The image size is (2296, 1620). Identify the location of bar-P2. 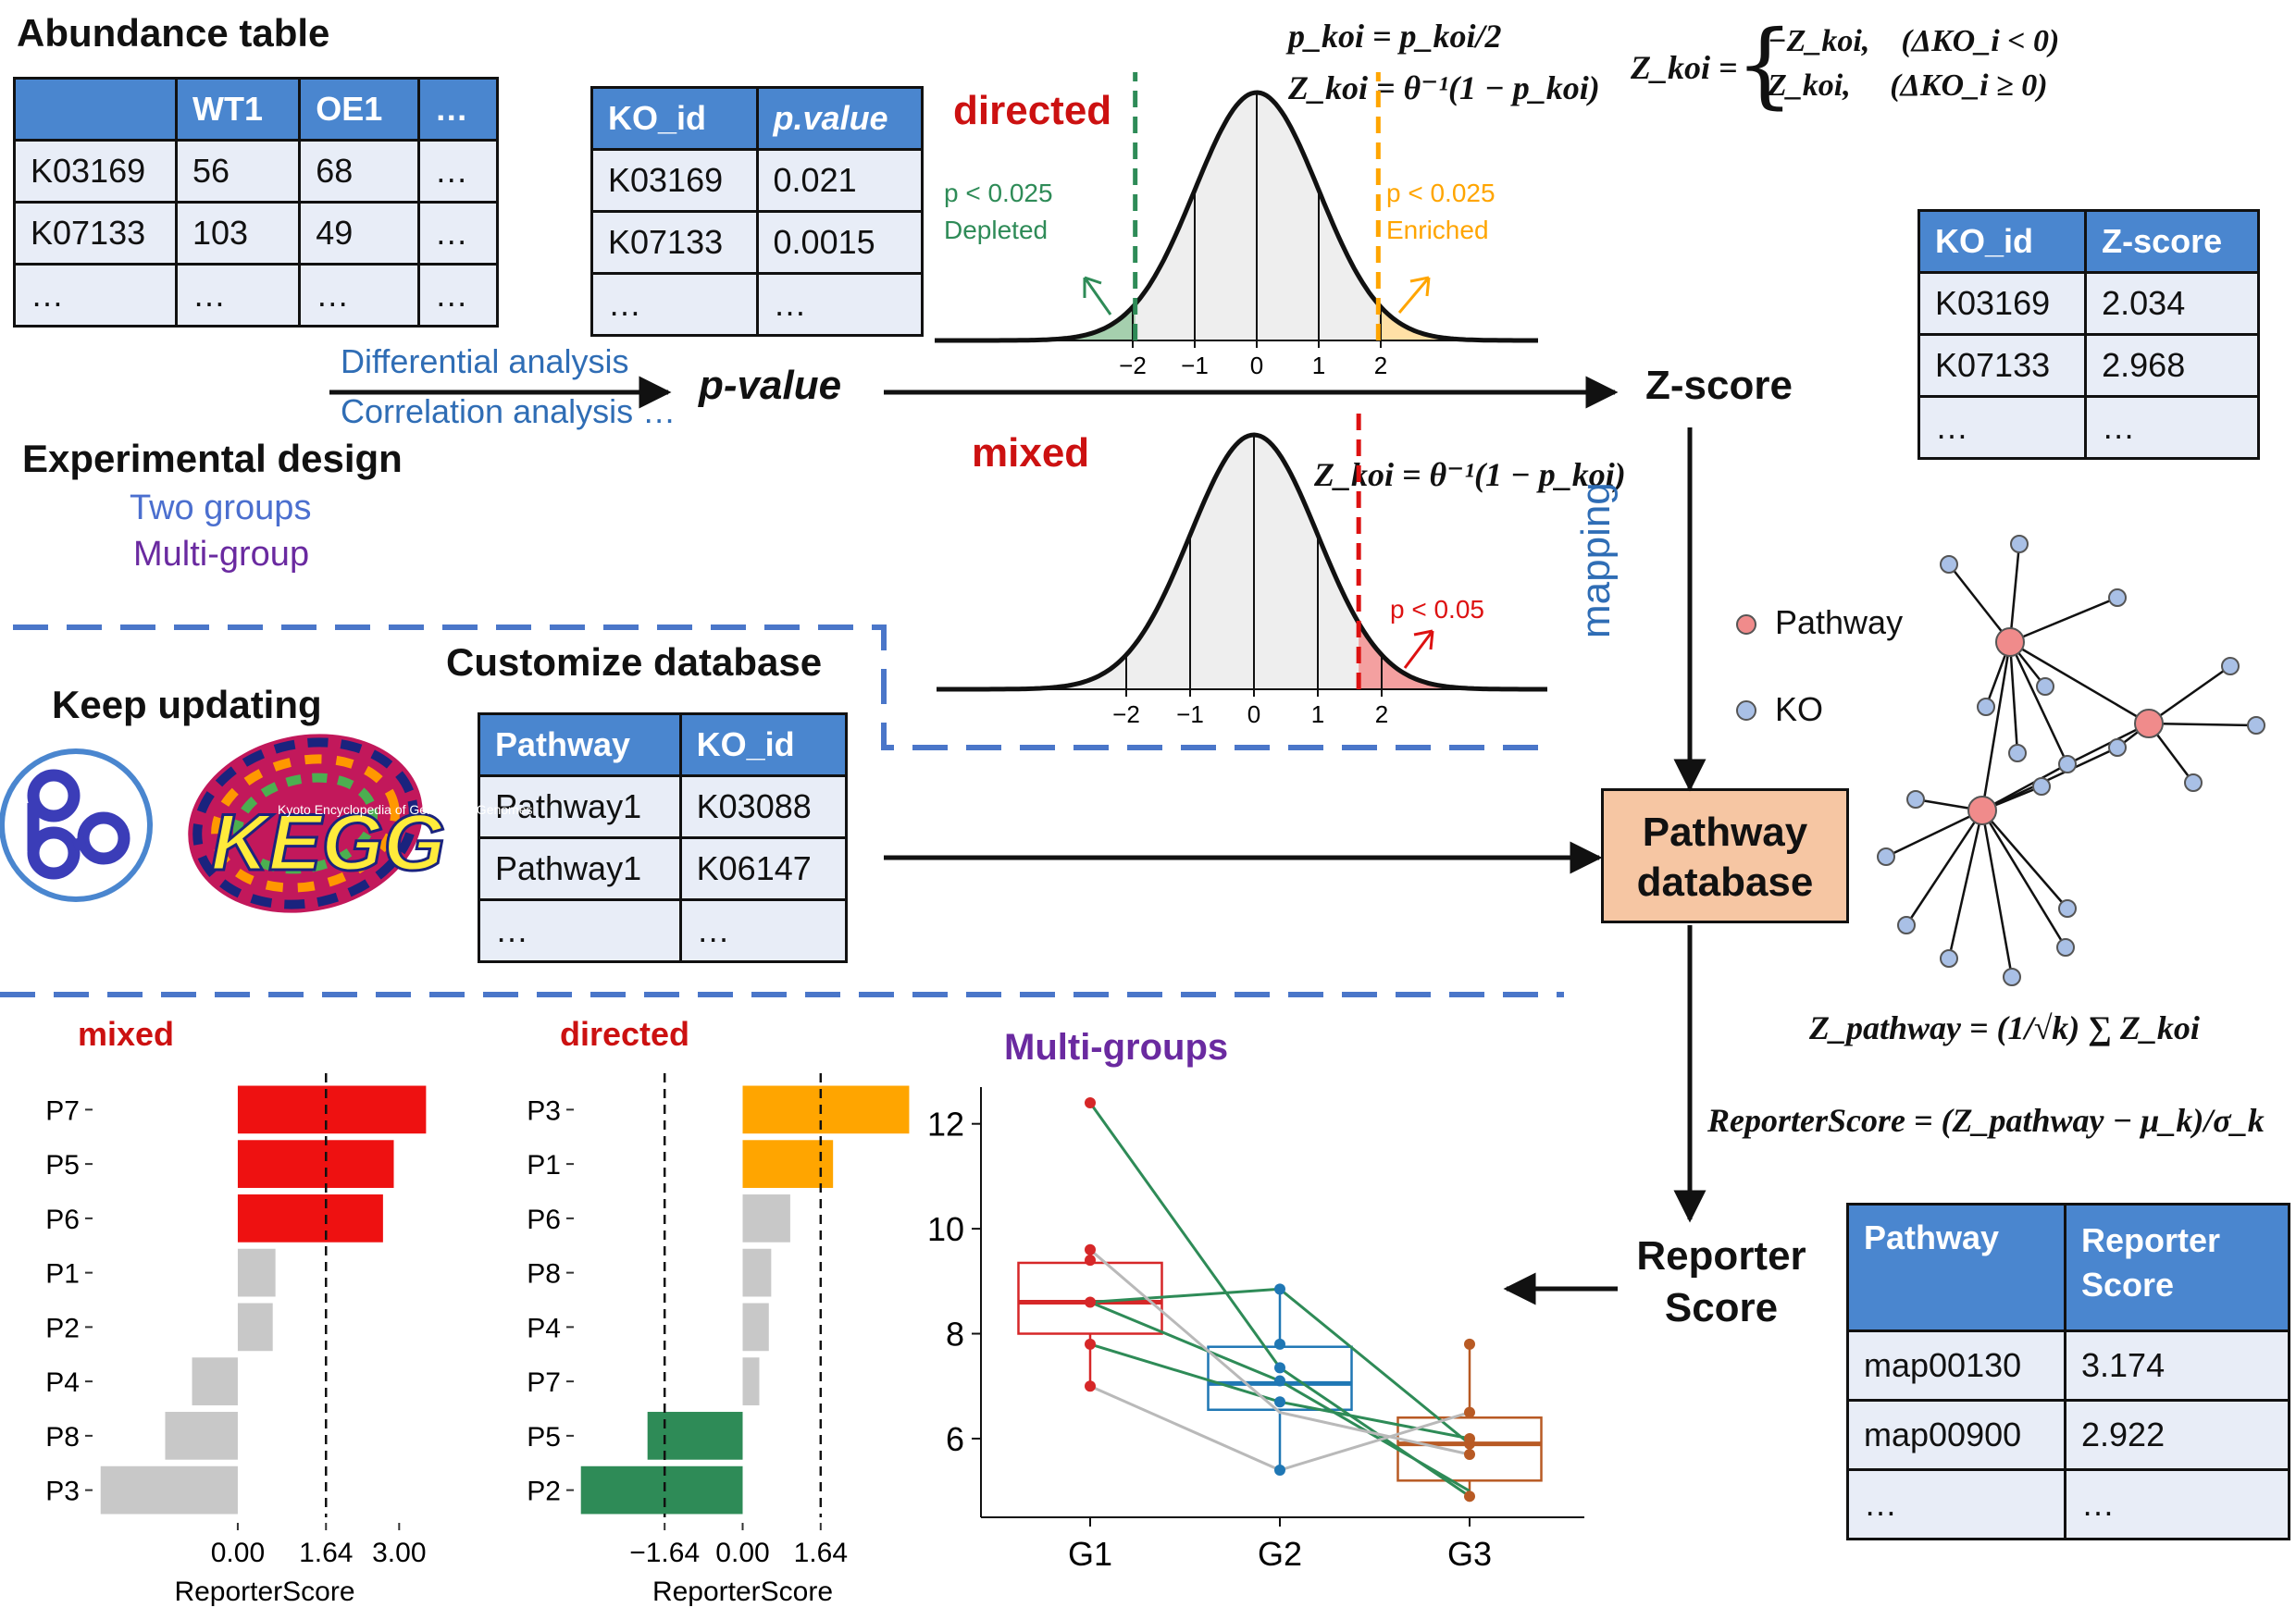
(661, 1490).